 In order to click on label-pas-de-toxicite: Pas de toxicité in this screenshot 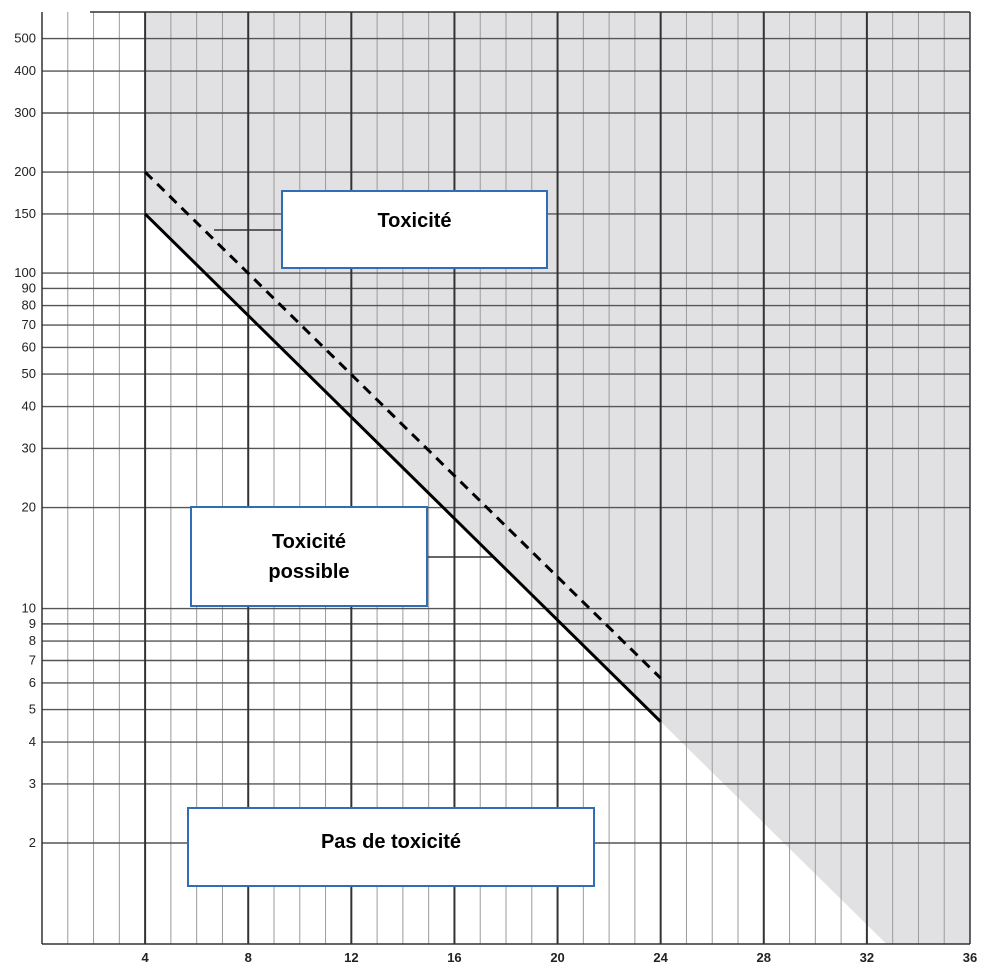, I will do `click(391, 847)`.